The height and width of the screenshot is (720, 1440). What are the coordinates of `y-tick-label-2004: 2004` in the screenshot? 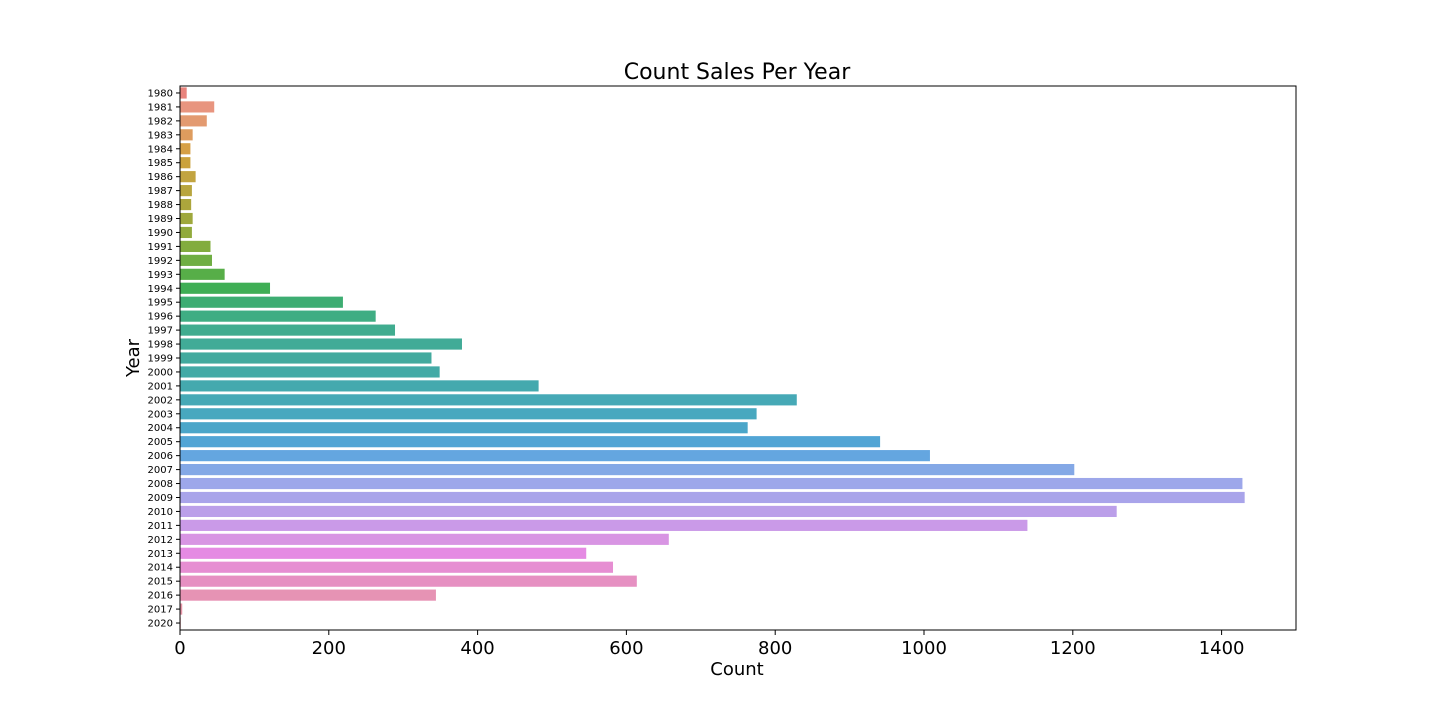 It's located at (160, 428).